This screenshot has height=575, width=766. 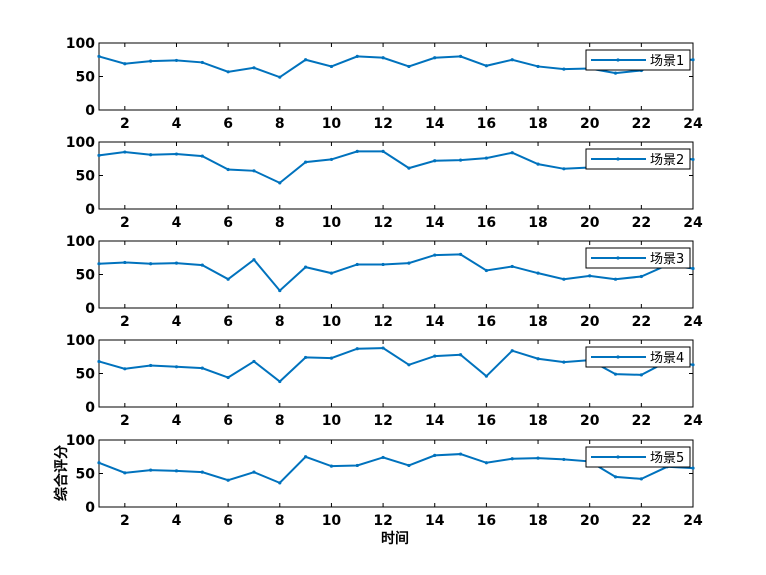 I want to click on series-line, so click(x=396, y=273).